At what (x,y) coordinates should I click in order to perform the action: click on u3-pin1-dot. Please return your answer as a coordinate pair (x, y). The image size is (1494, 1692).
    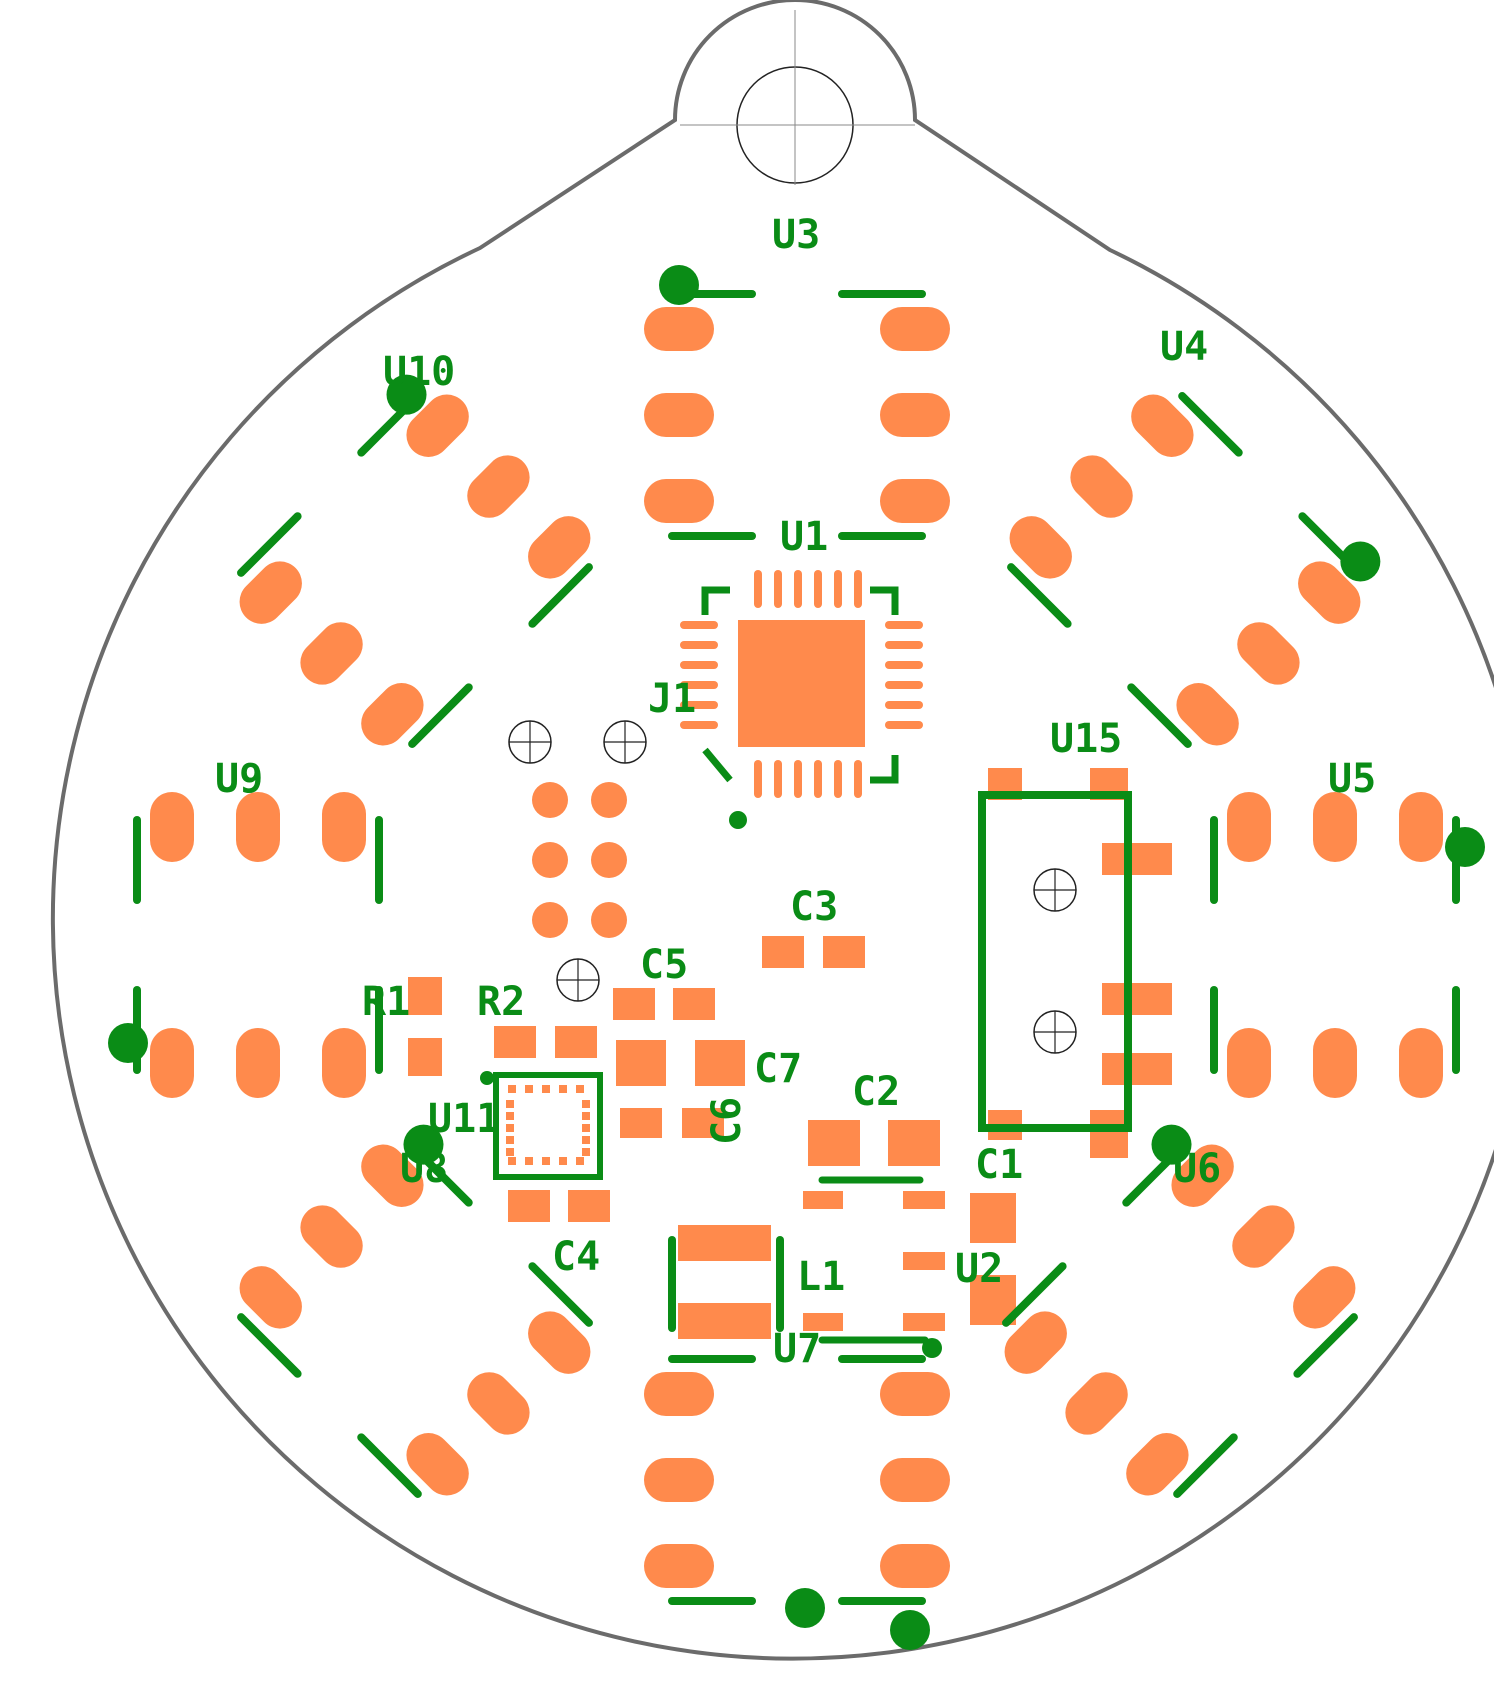
    Looking at the image, I should click on (679, 285).